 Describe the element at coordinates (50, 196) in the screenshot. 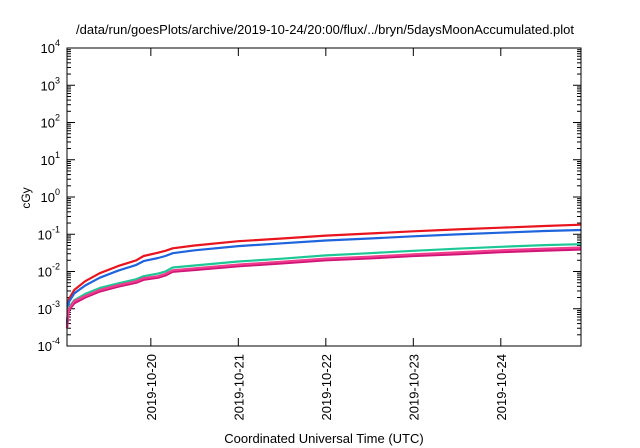

I see `y-tick-label: 10⁰` at that location.